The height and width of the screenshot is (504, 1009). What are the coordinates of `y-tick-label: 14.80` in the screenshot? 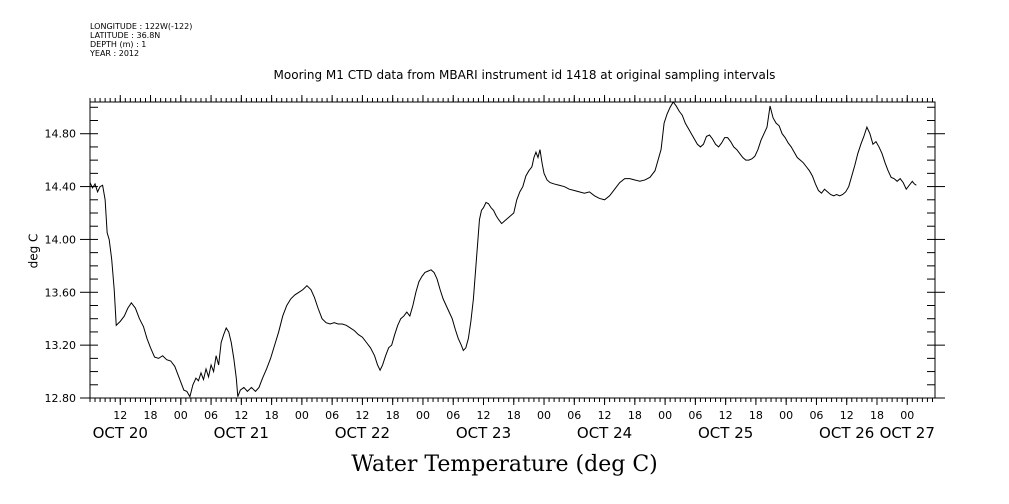 It's located at (61, 134).